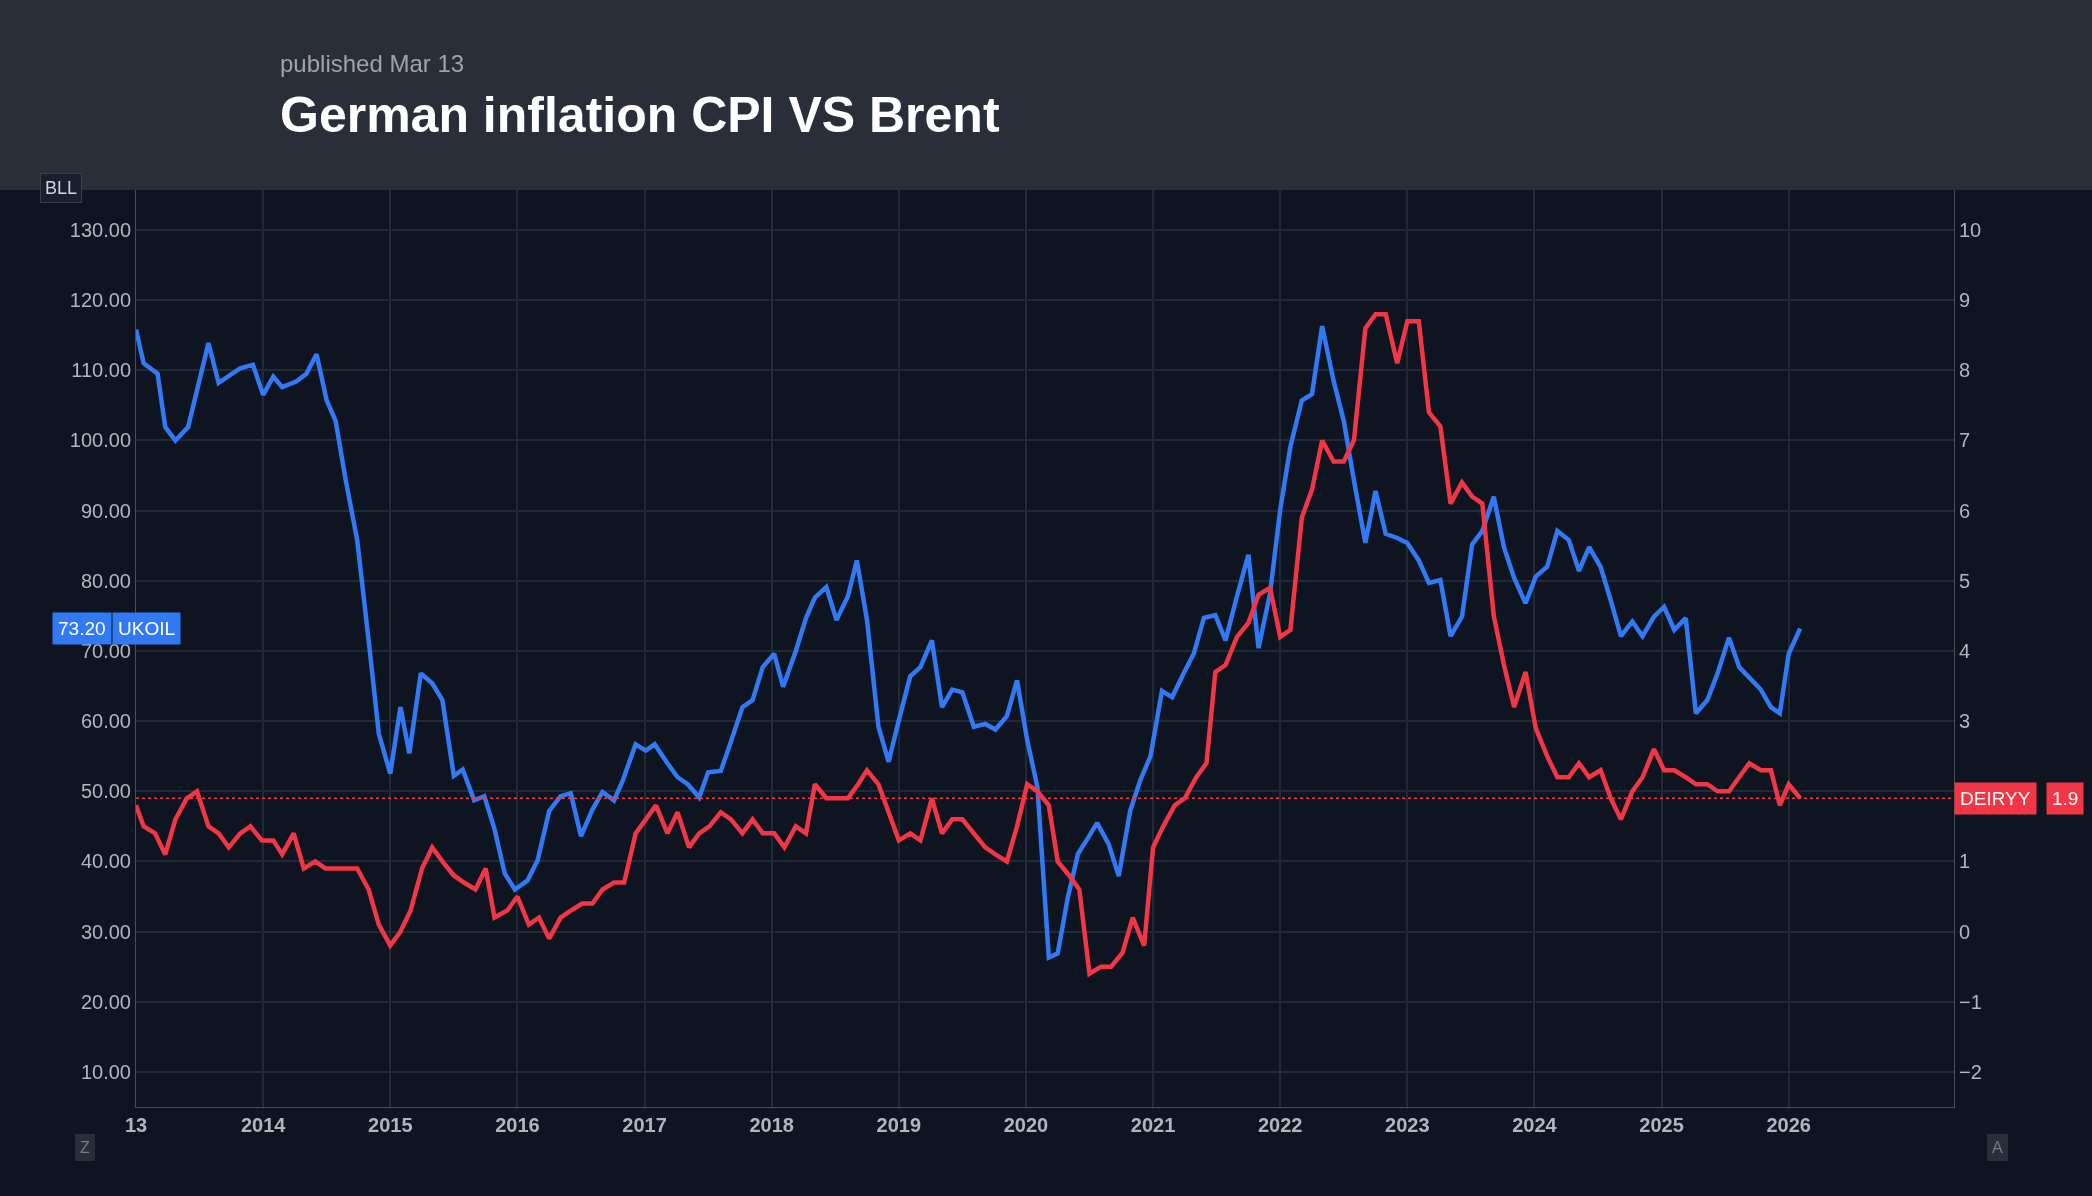 The image size is (2092, 1196). Describe the element at coordinates (105, 510) in the screenshot. I see `y-tick-label: 90.00` at that location.